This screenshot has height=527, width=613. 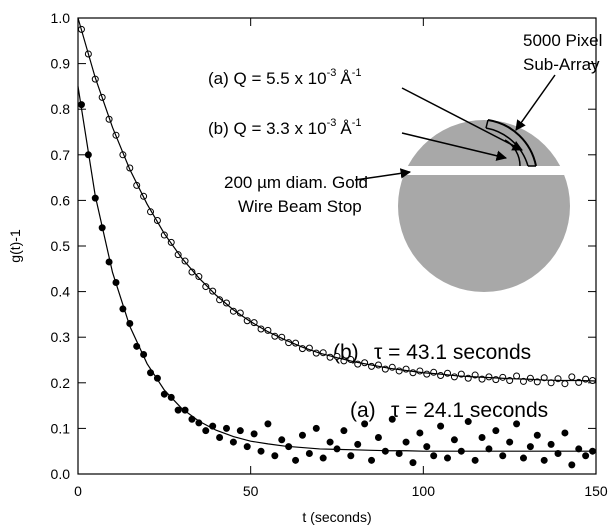 What do you see at coordinates (562, 40) in the screenshot?
I see `inset-label: 5000 Pixel` at bounding box center [562, 40].